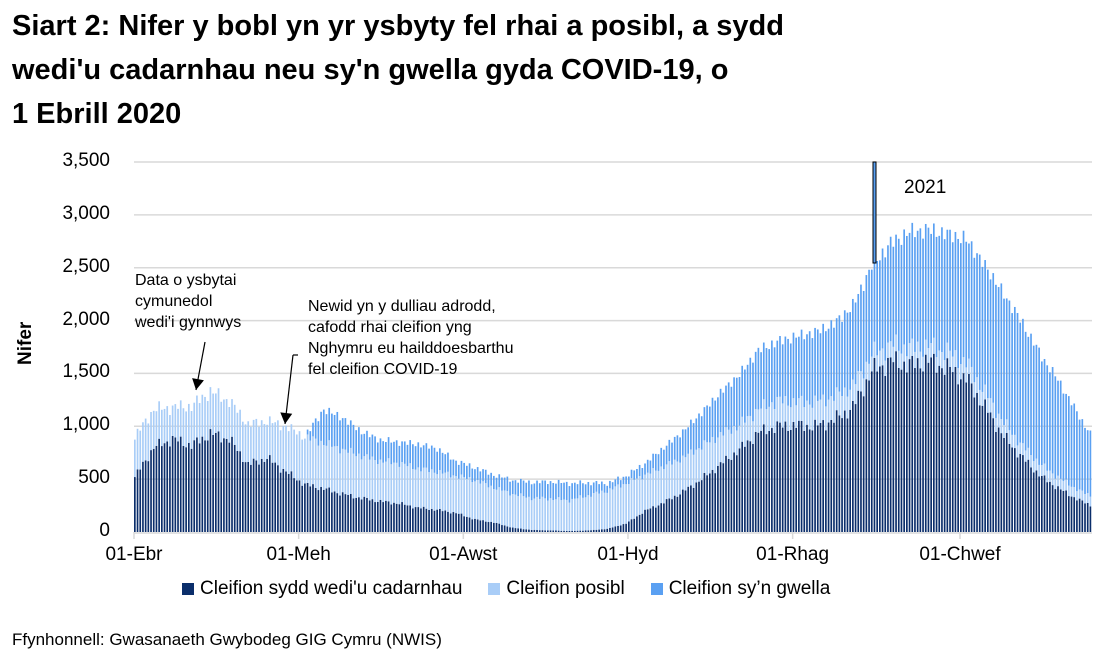 This screenshot has width=1111, height=666. What do you see at coordinates (94, 478) in the screenshot?
I see `y-tick-label: 500` at bounding box center [94, 478].